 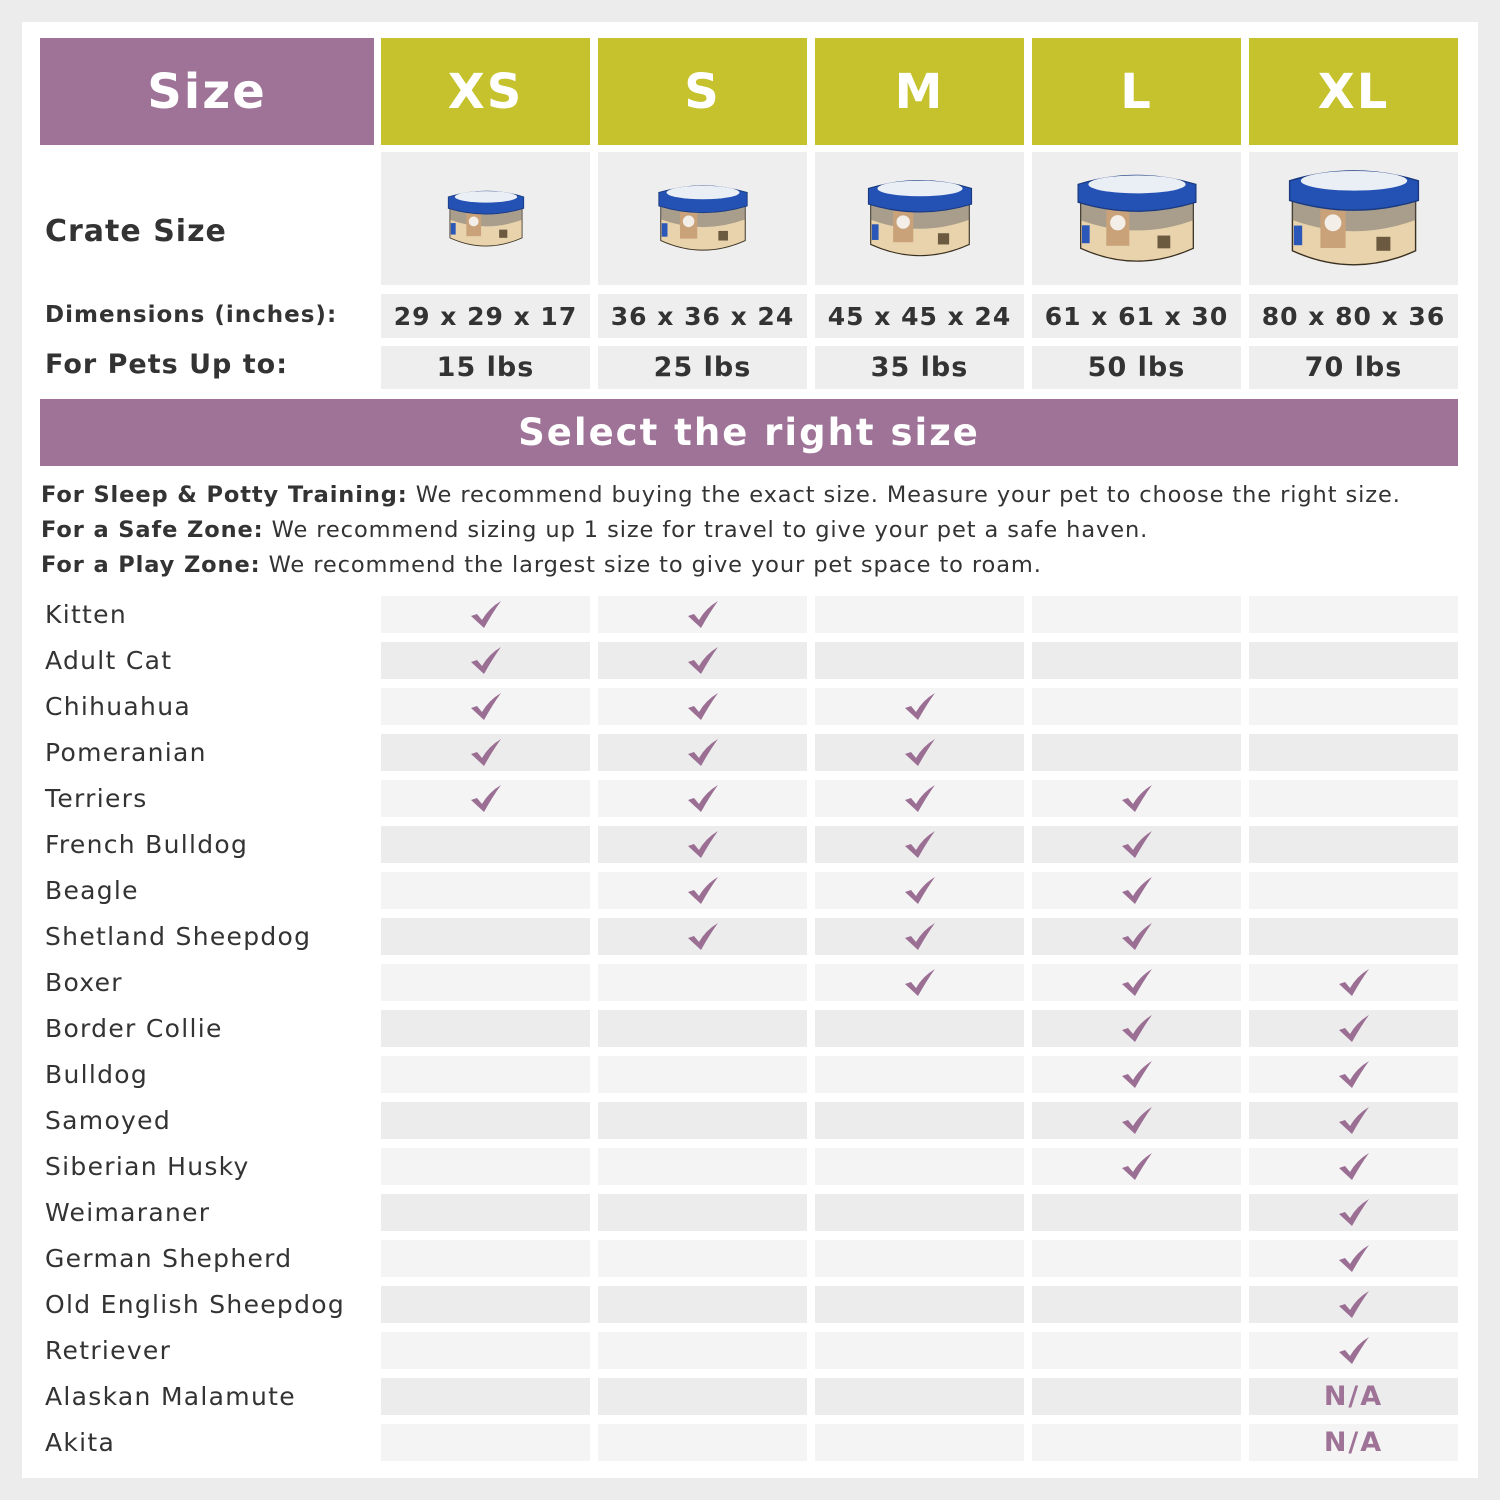 What do you see at coordinates (1136, 91) in the screenshot?
I see `size-header-l: L` at bounding box center [1136, 91].